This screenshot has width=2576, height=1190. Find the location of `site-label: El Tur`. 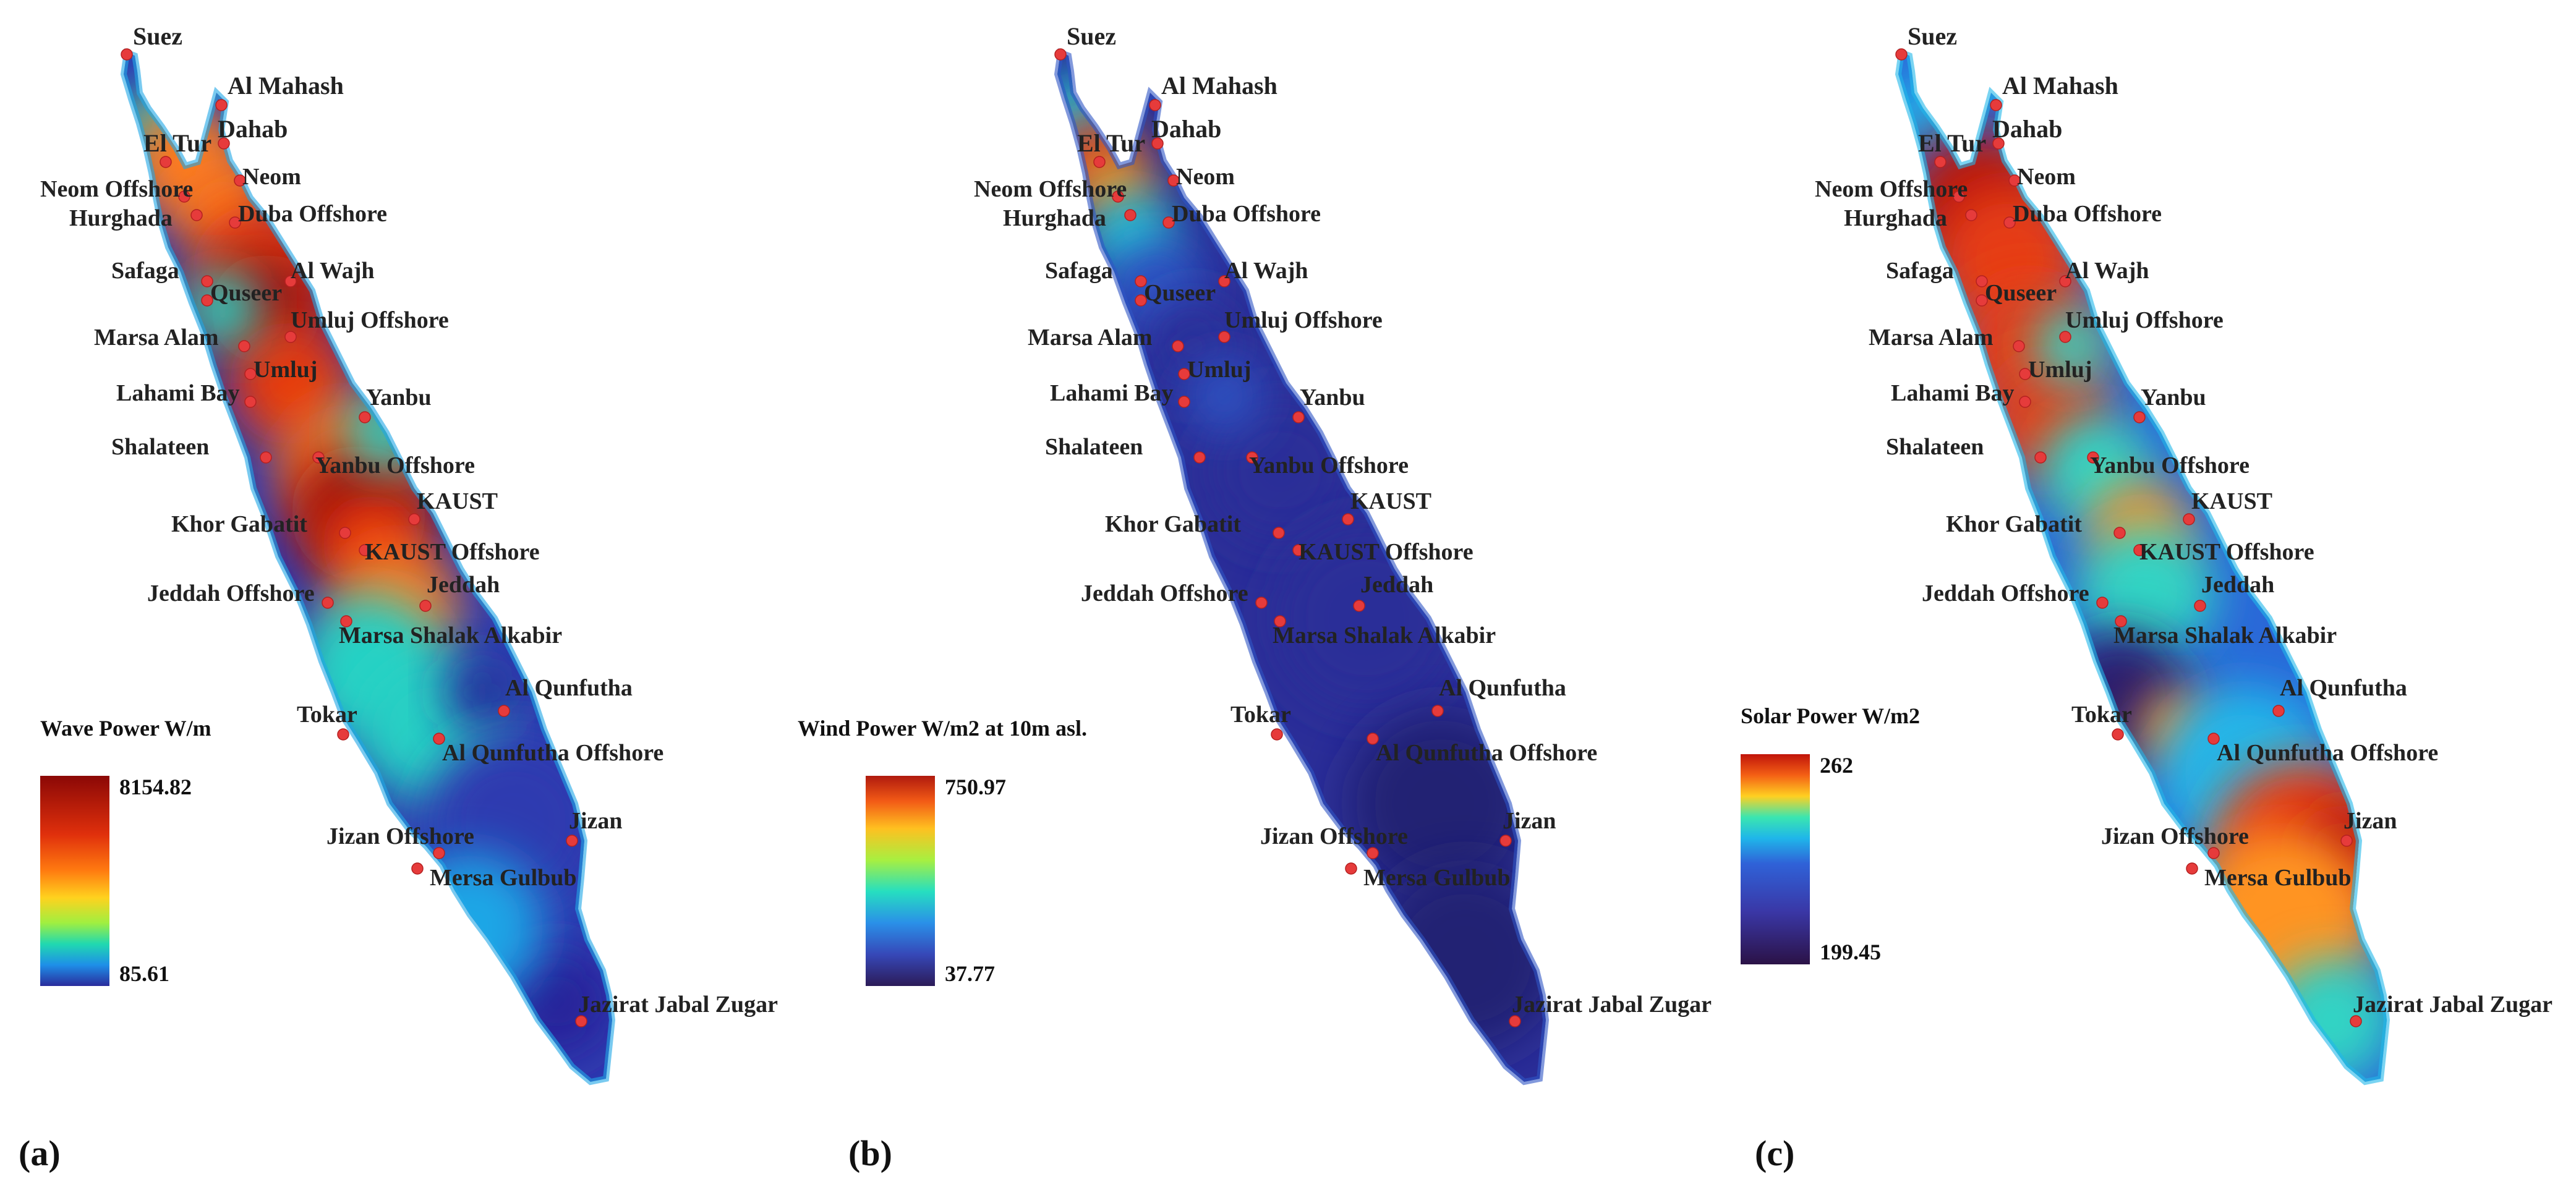

site-label: El Tur is located at coordinates (1952, 143).